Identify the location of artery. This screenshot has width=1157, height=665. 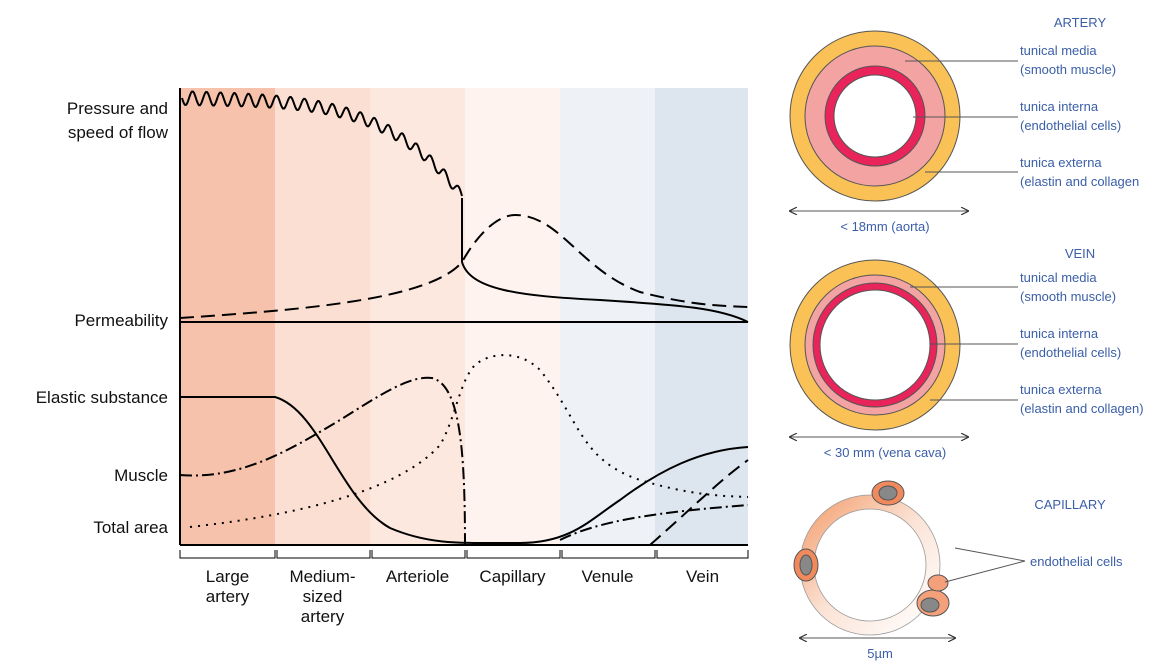
(904, 120).